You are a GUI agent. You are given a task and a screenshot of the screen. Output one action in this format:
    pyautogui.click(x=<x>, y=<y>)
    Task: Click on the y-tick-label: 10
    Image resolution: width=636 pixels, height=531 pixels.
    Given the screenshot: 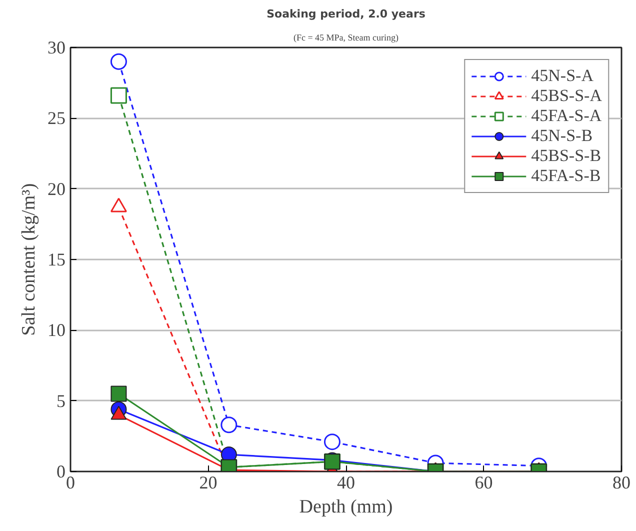 What is the action you would take?
    pyautogui.click(x=57, y=330)
    